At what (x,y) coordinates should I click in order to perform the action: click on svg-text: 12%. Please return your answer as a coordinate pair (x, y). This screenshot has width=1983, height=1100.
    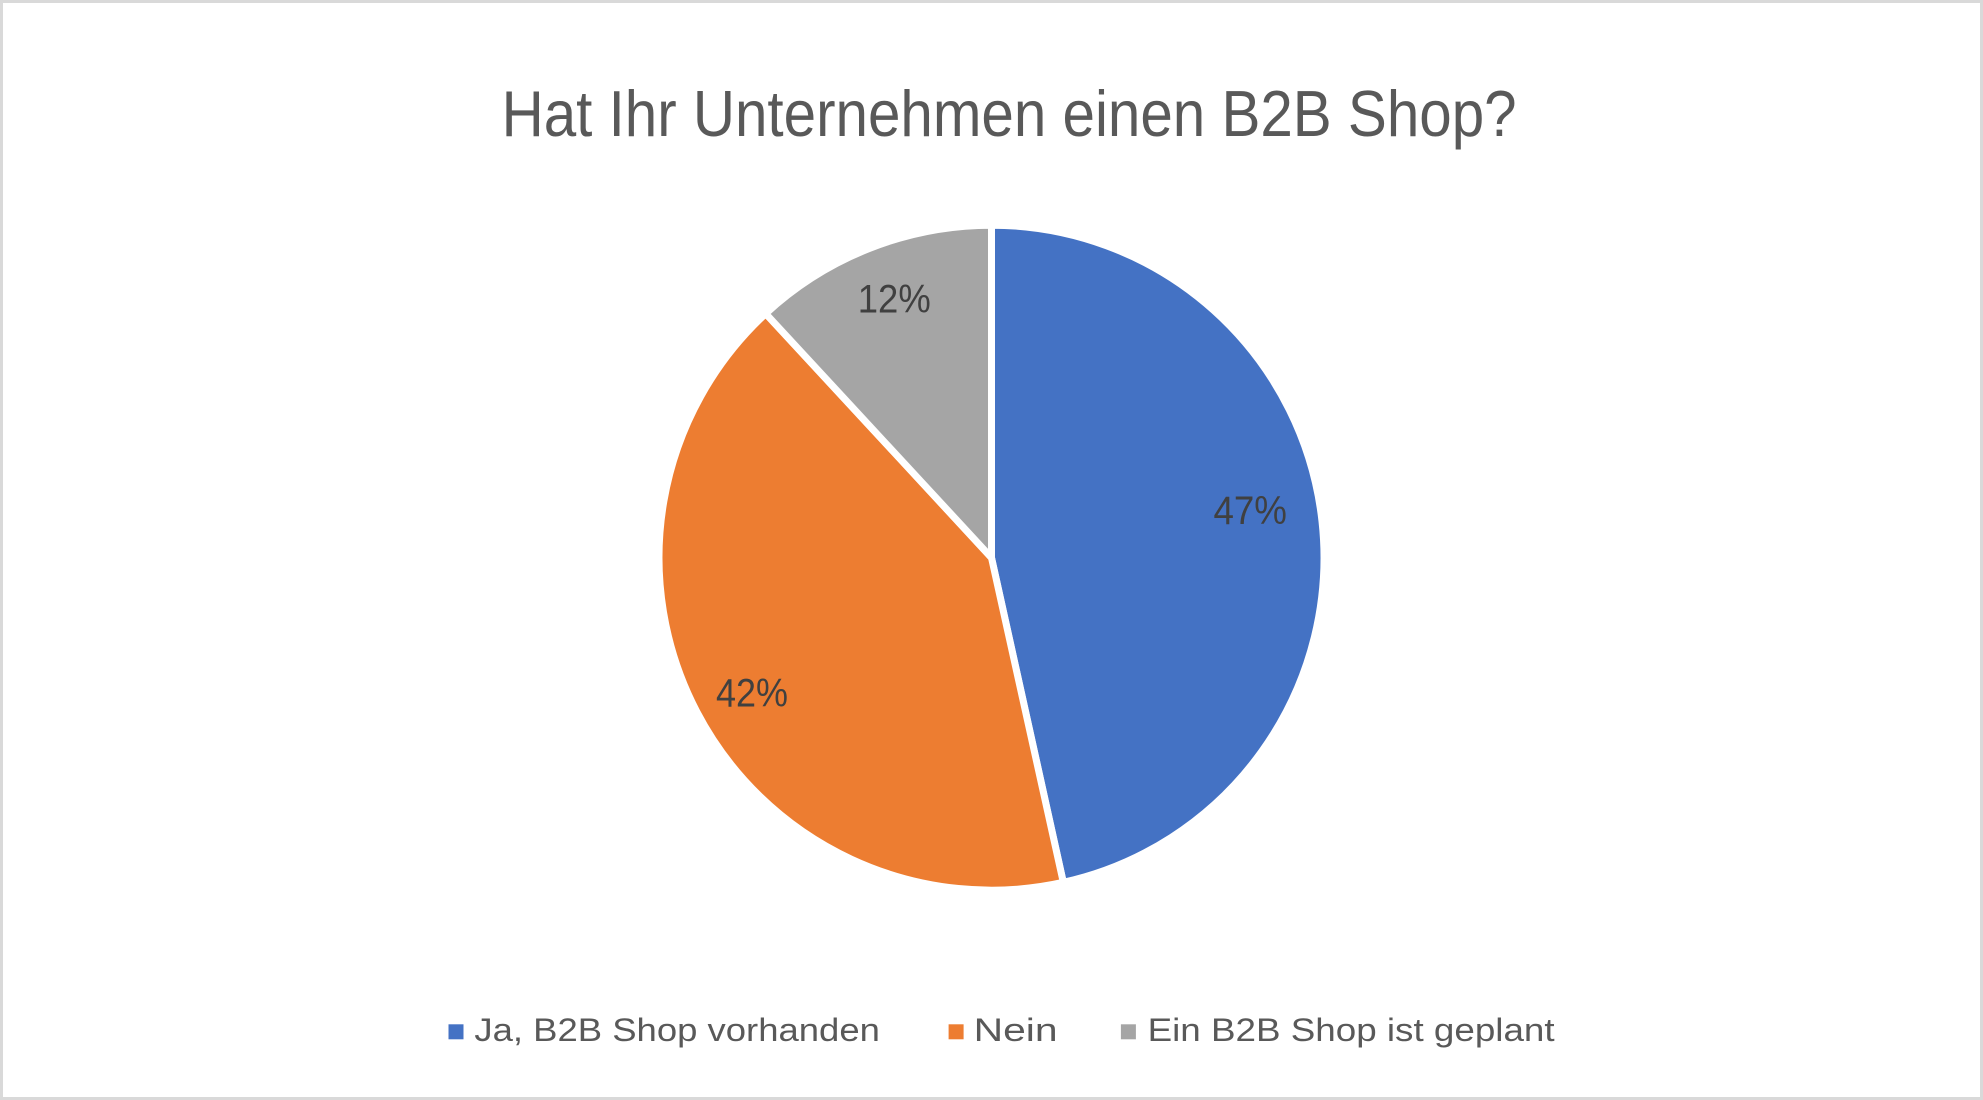
    Looking at the image, I should click on (894, 299).